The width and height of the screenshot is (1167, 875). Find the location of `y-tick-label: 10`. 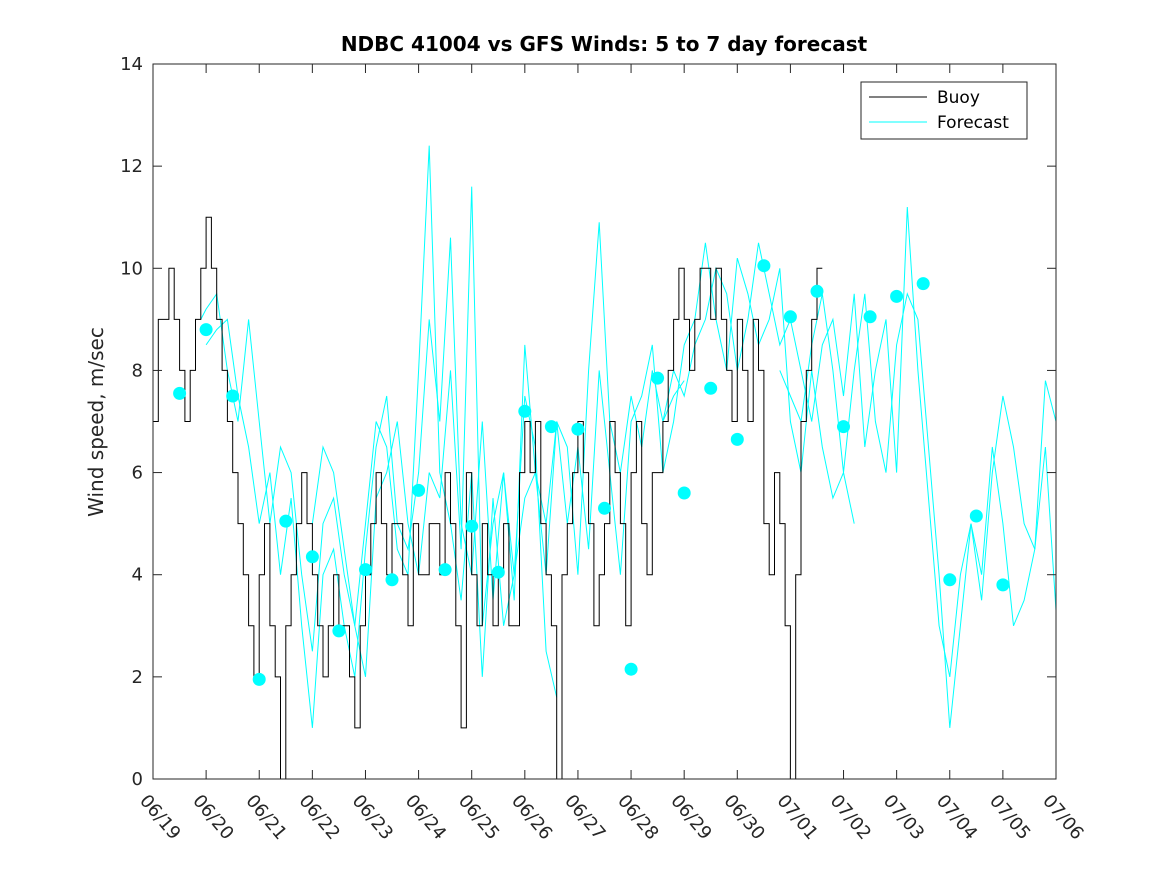

y-tick-label: 10 is located at coordinates (131, 268).